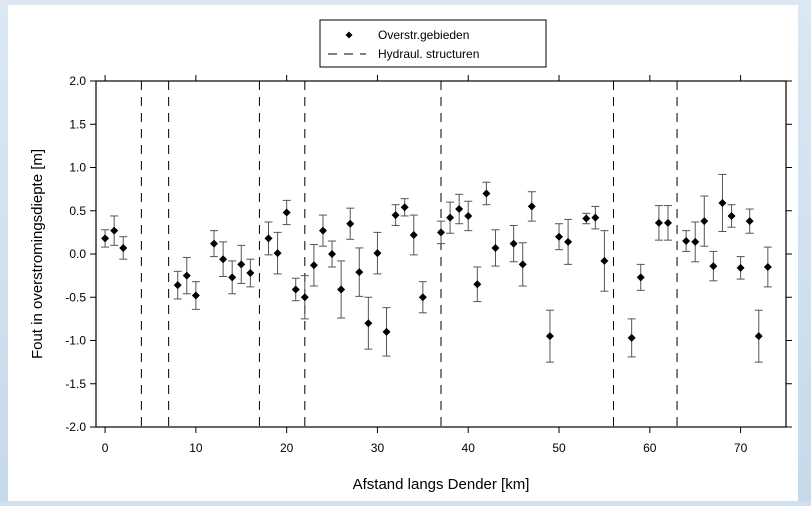  I want to click on x-tick-label: 70, so click(741, 448).